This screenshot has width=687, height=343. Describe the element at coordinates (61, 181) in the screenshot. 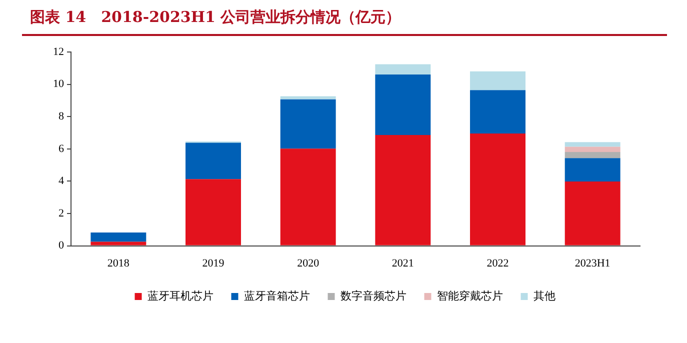

I see `y-tick-label: 4` at that location.